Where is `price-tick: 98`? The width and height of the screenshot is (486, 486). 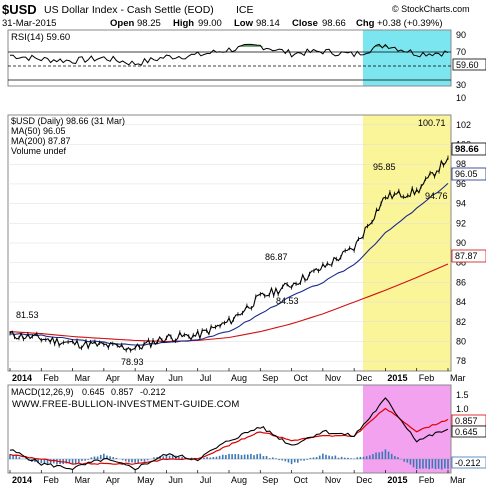 price-tick: 98 is located at coordinates (461, 164).